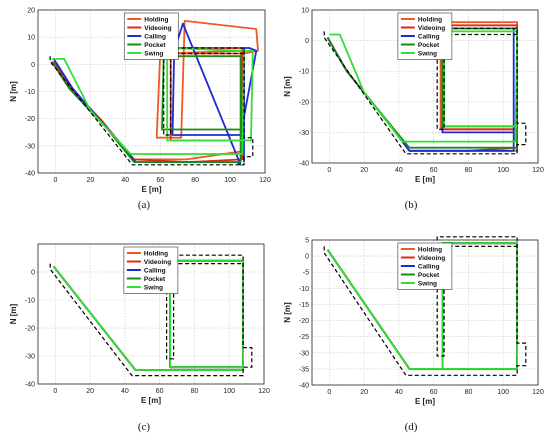 The width and height of the screenshot is (550, 437). What do you see at coordinates (307, 241) in the screenshot?
I see `y-tick-label: 5` at bounding box center [307, 241].